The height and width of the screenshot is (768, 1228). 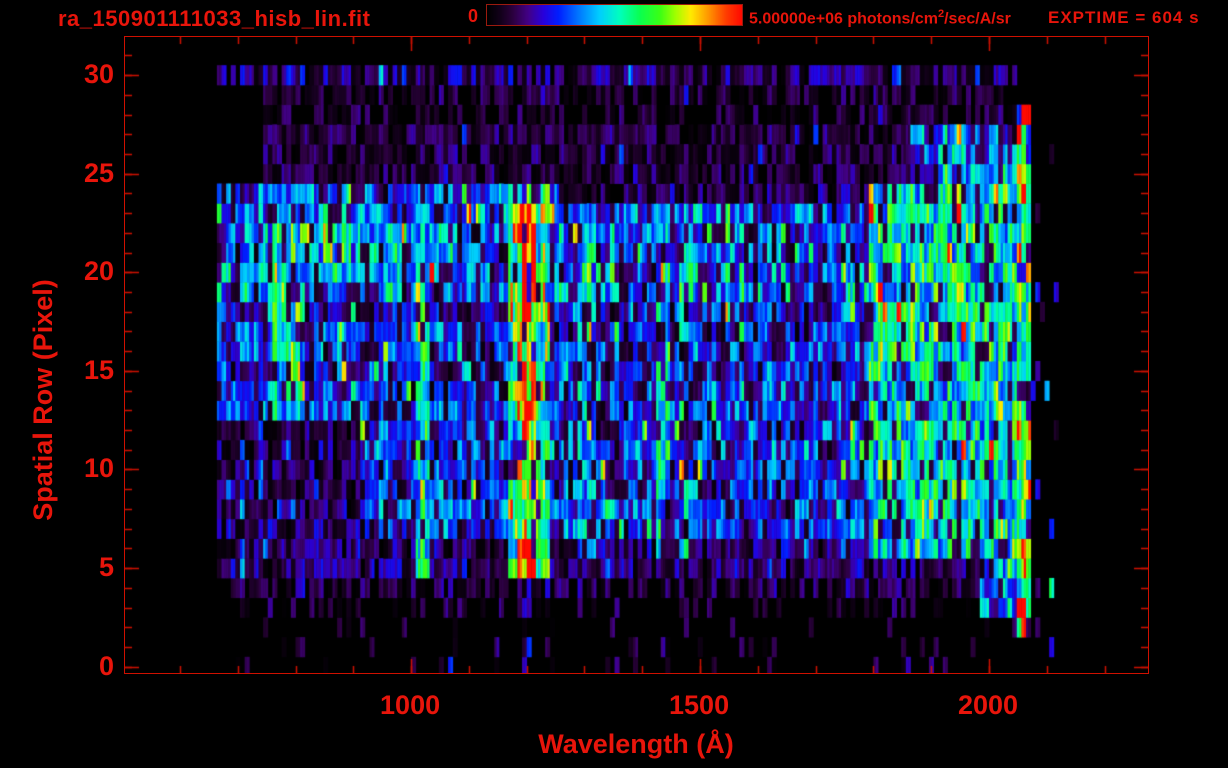 What do you see at coordinates (988, 705) in the screenshot?
I see `x-tick-label: 2000` at bounding box center [988, 705].